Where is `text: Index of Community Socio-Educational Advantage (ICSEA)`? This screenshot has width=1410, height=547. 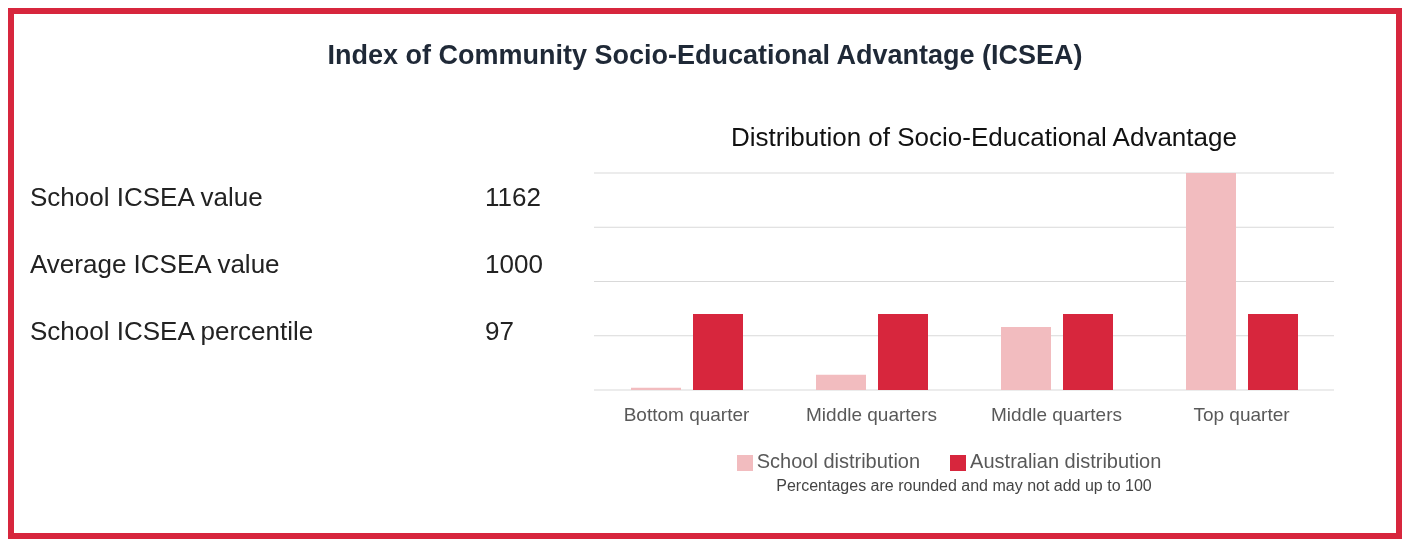
text: Index of Community Socio-Educational Advantage (ICSEA) is located at coordinates (705, 55).